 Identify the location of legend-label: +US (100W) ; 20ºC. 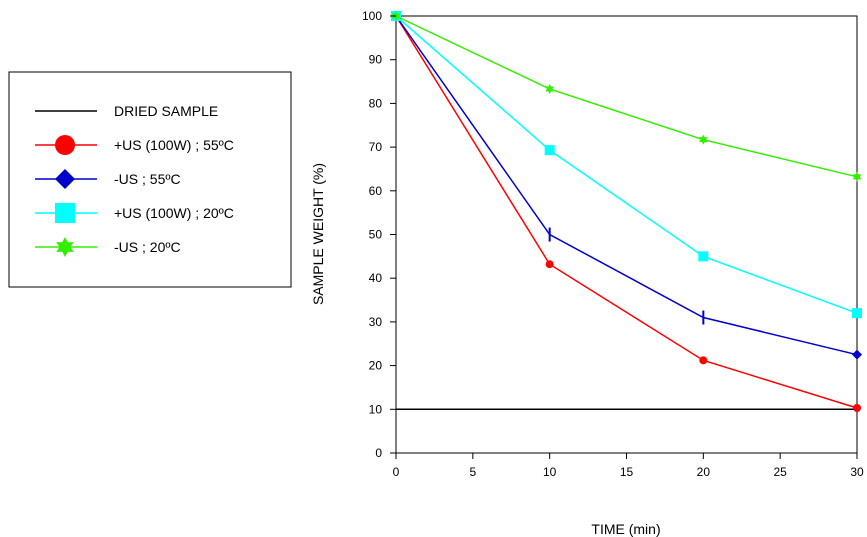
(174, 213).